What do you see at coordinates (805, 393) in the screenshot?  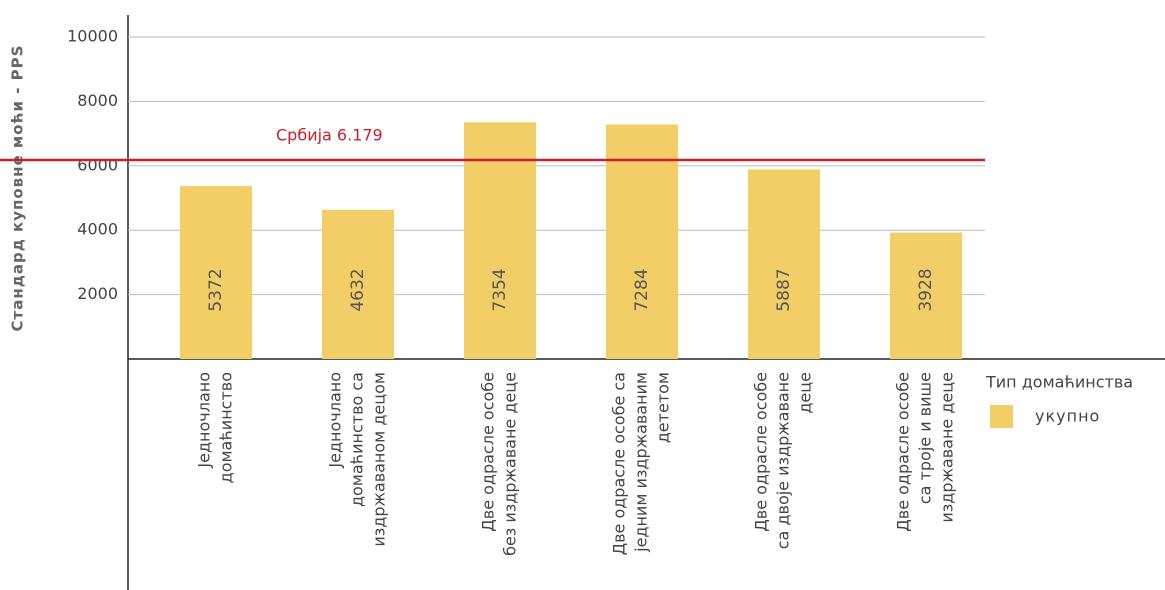 I see `x-tick-label: деце` at bounding box center [805, 393].